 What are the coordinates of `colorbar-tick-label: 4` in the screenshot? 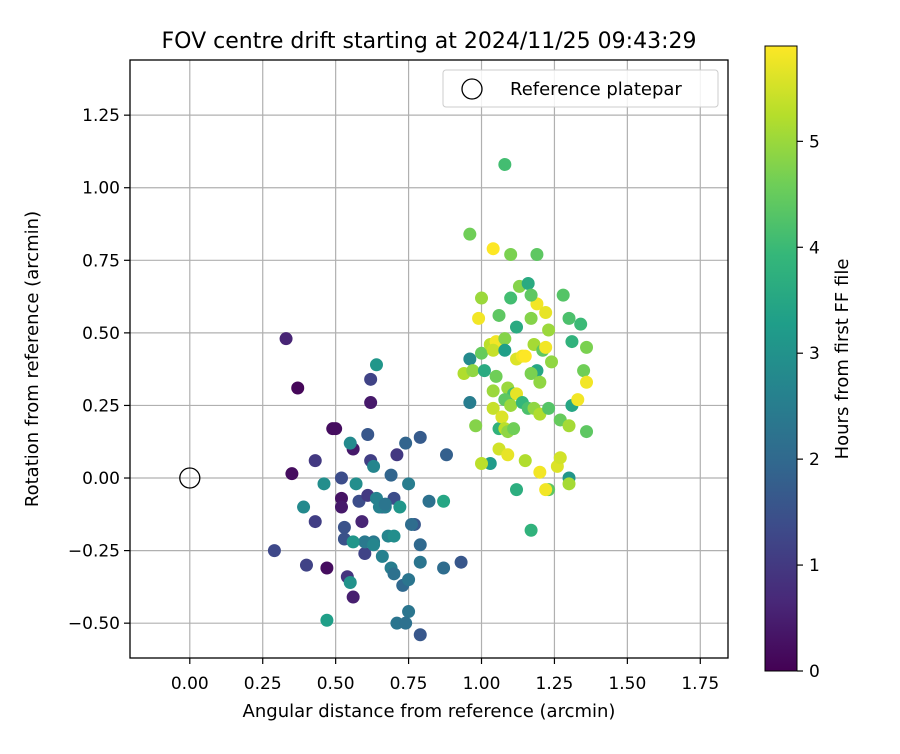 It's located at (814, 248).